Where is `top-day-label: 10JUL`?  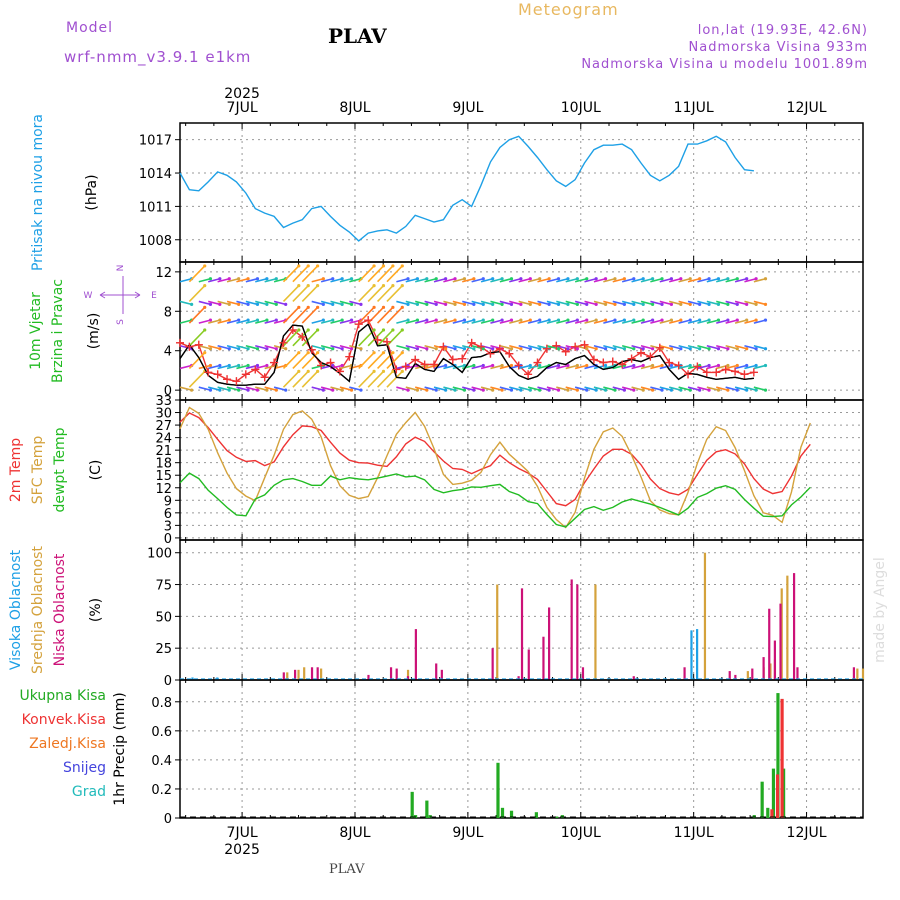 top-day-label: 10JUL is located at coordinates (581, 108).